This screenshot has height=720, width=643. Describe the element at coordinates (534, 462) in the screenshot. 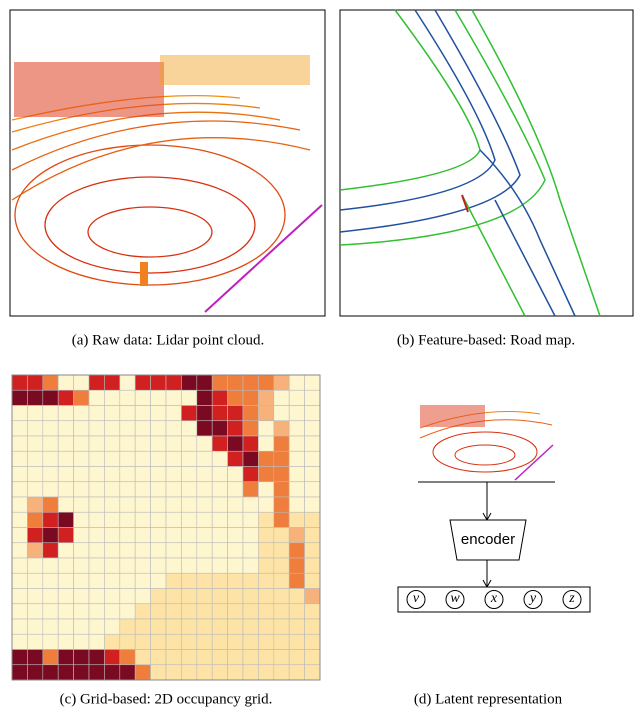

I see `mini-curb` at that location.